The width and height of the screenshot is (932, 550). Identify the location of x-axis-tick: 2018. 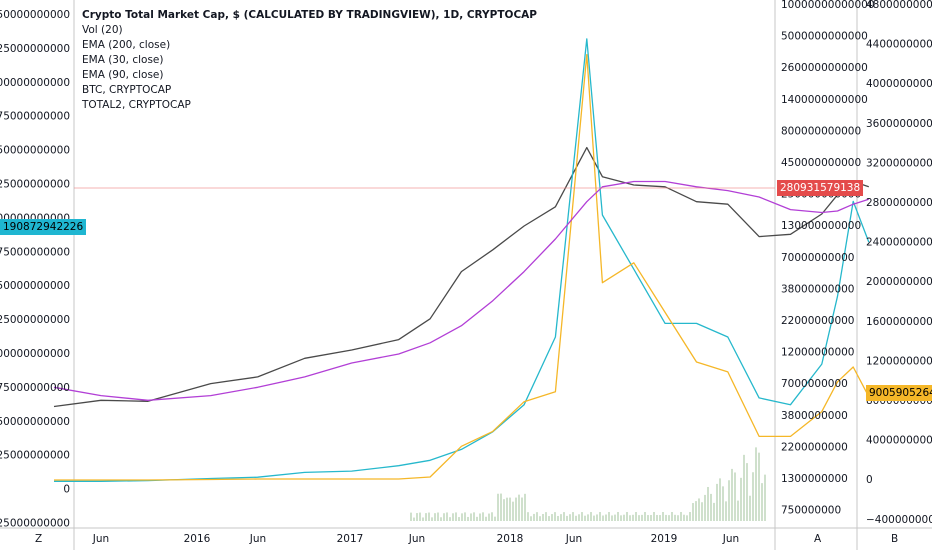
(510, 539).